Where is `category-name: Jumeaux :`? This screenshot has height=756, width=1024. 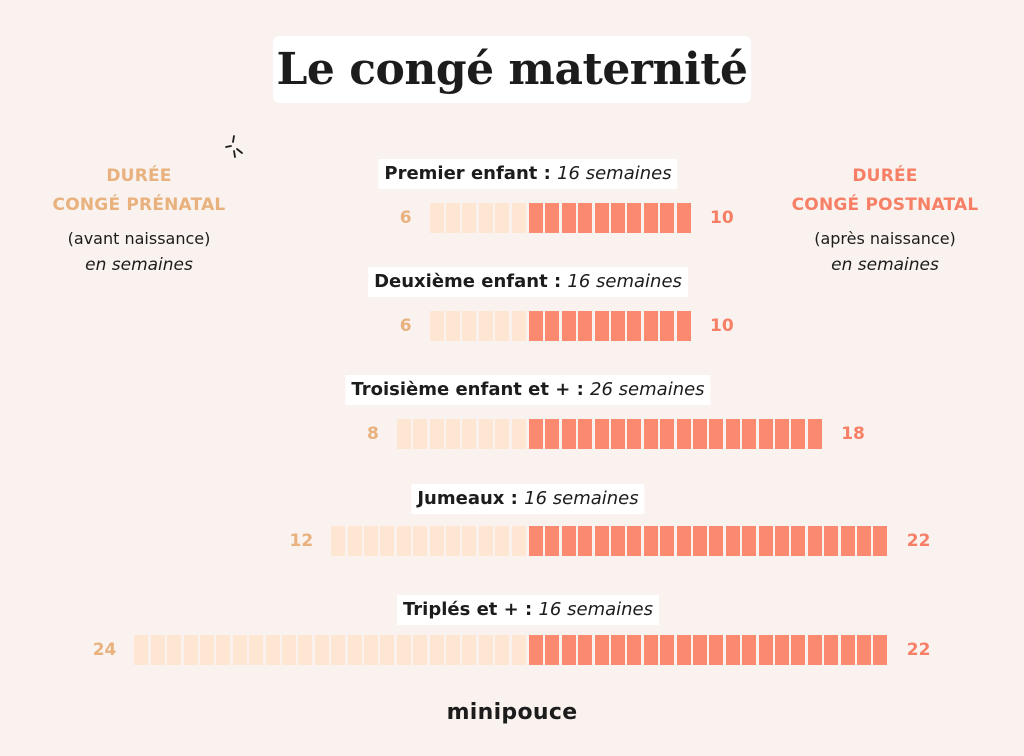 category-name: Jumeaux : is located at coordinates (471, 498).